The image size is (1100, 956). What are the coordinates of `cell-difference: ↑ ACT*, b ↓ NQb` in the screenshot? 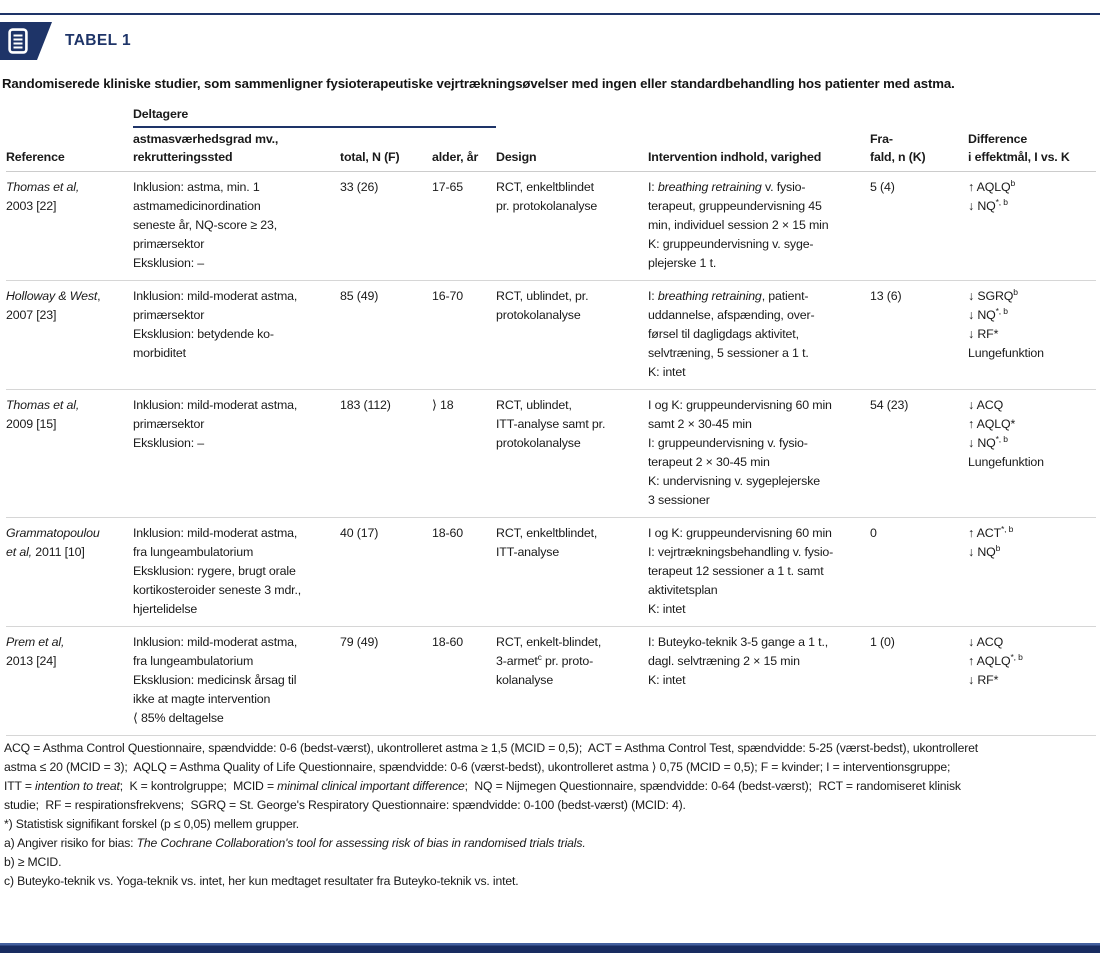 It's located at (1032, 572).